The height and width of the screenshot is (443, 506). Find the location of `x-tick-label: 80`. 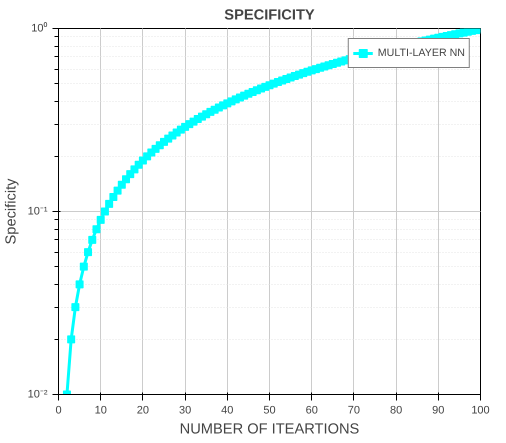

x-tick-label: 80 is located at coordinates (396, 410).